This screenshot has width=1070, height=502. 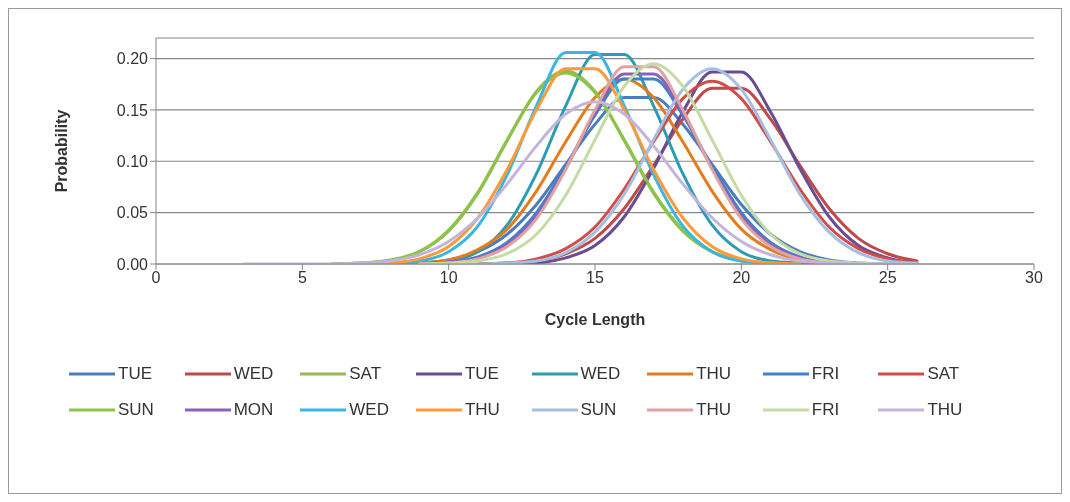 I want to click on x-tick-label: 20, so click(x=741, y=278).